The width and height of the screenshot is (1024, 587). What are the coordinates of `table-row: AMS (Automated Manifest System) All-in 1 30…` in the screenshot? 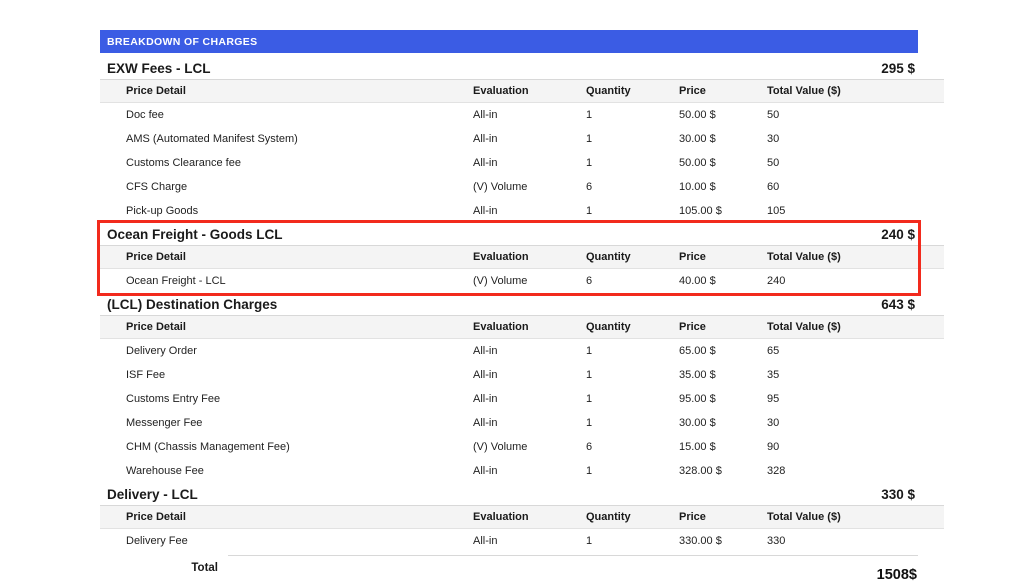 It's located at (522, 139).